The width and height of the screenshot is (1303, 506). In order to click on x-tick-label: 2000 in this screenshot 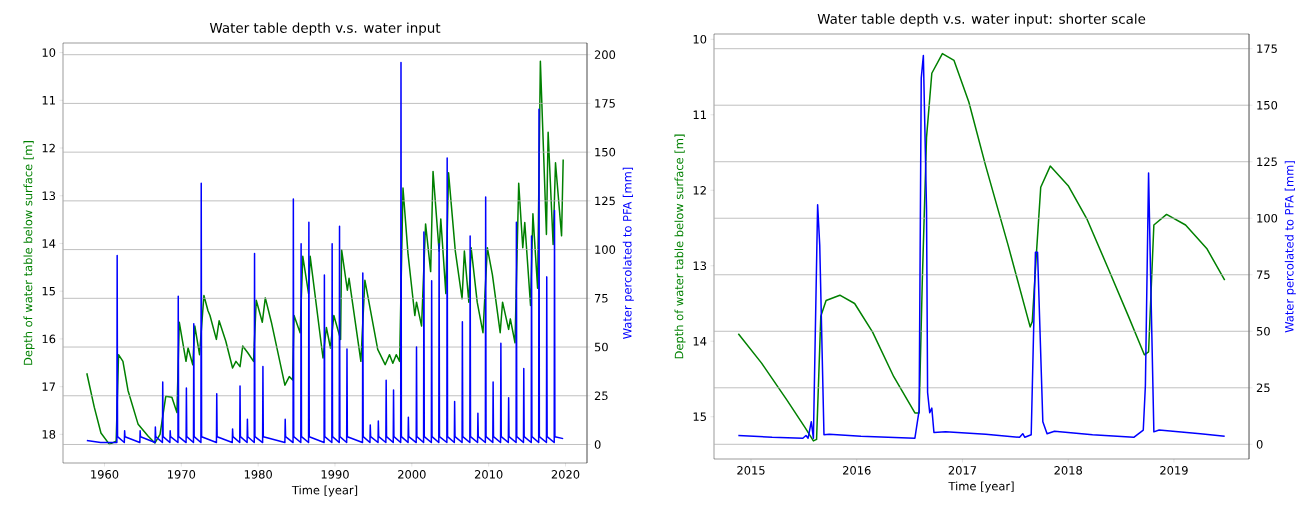, I will do `click(412, 474)`.